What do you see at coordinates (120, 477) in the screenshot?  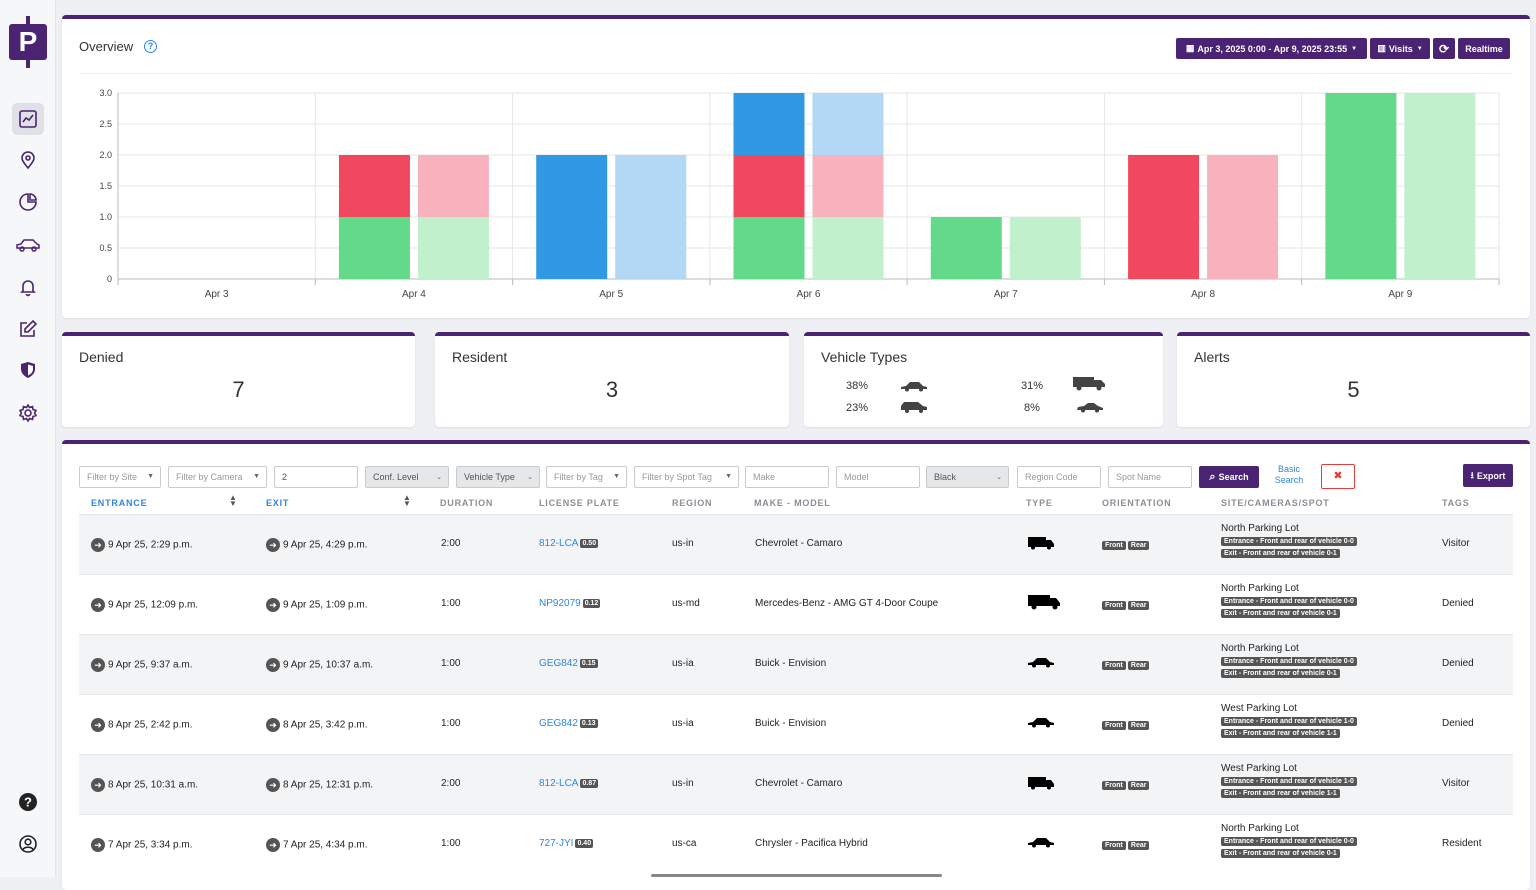 I see `filter-site-select: Filter by Site ▼` at bounding box center [120, 477].